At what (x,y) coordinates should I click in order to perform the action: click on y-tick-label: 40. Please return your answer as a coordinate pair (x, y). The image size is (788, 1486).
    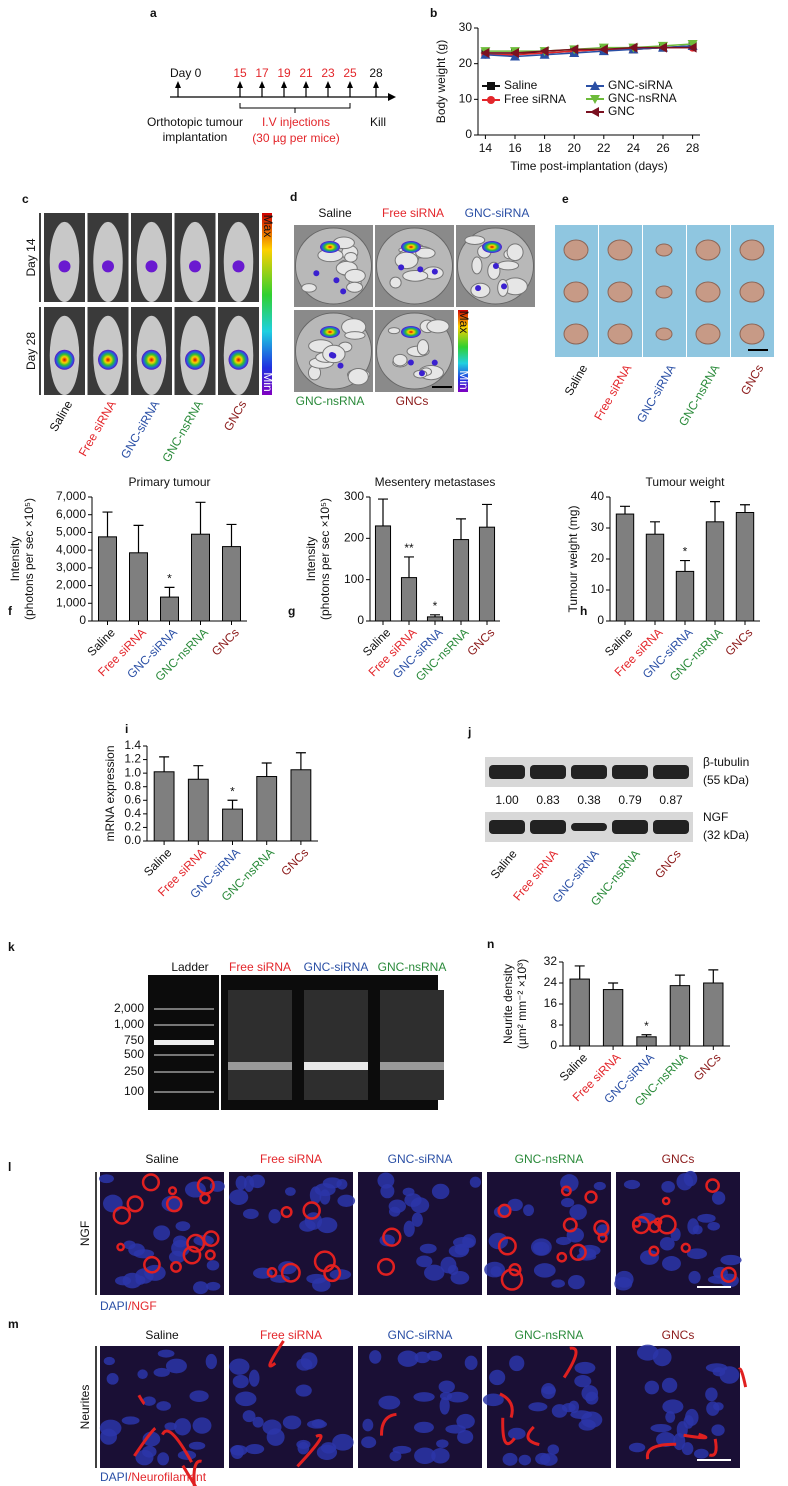
    Looking at the image, I should click on (598, 496).